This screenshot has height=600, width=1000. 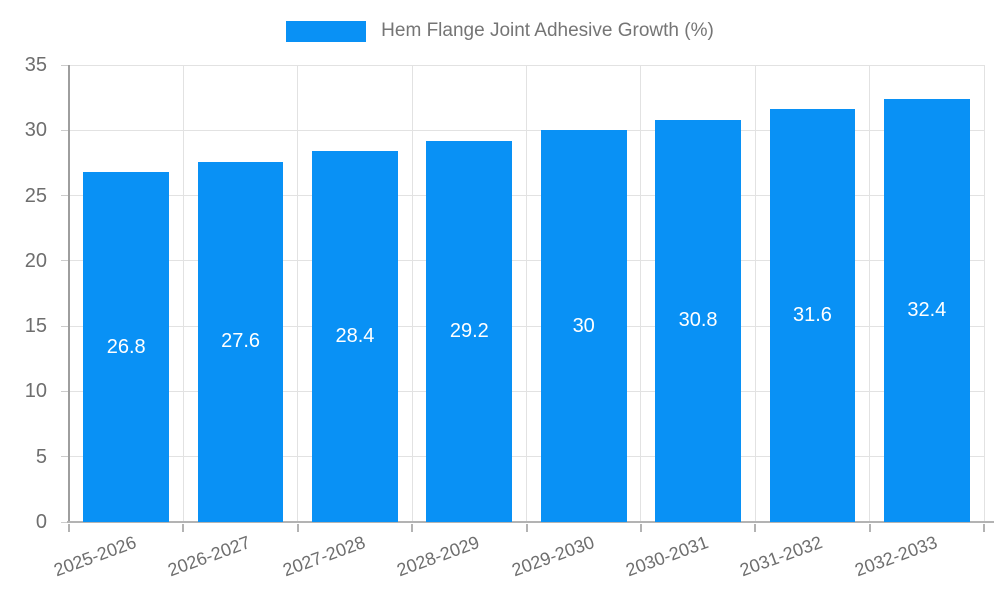 I want to click on y-tick-label: 35, so click(x=35, y=65).